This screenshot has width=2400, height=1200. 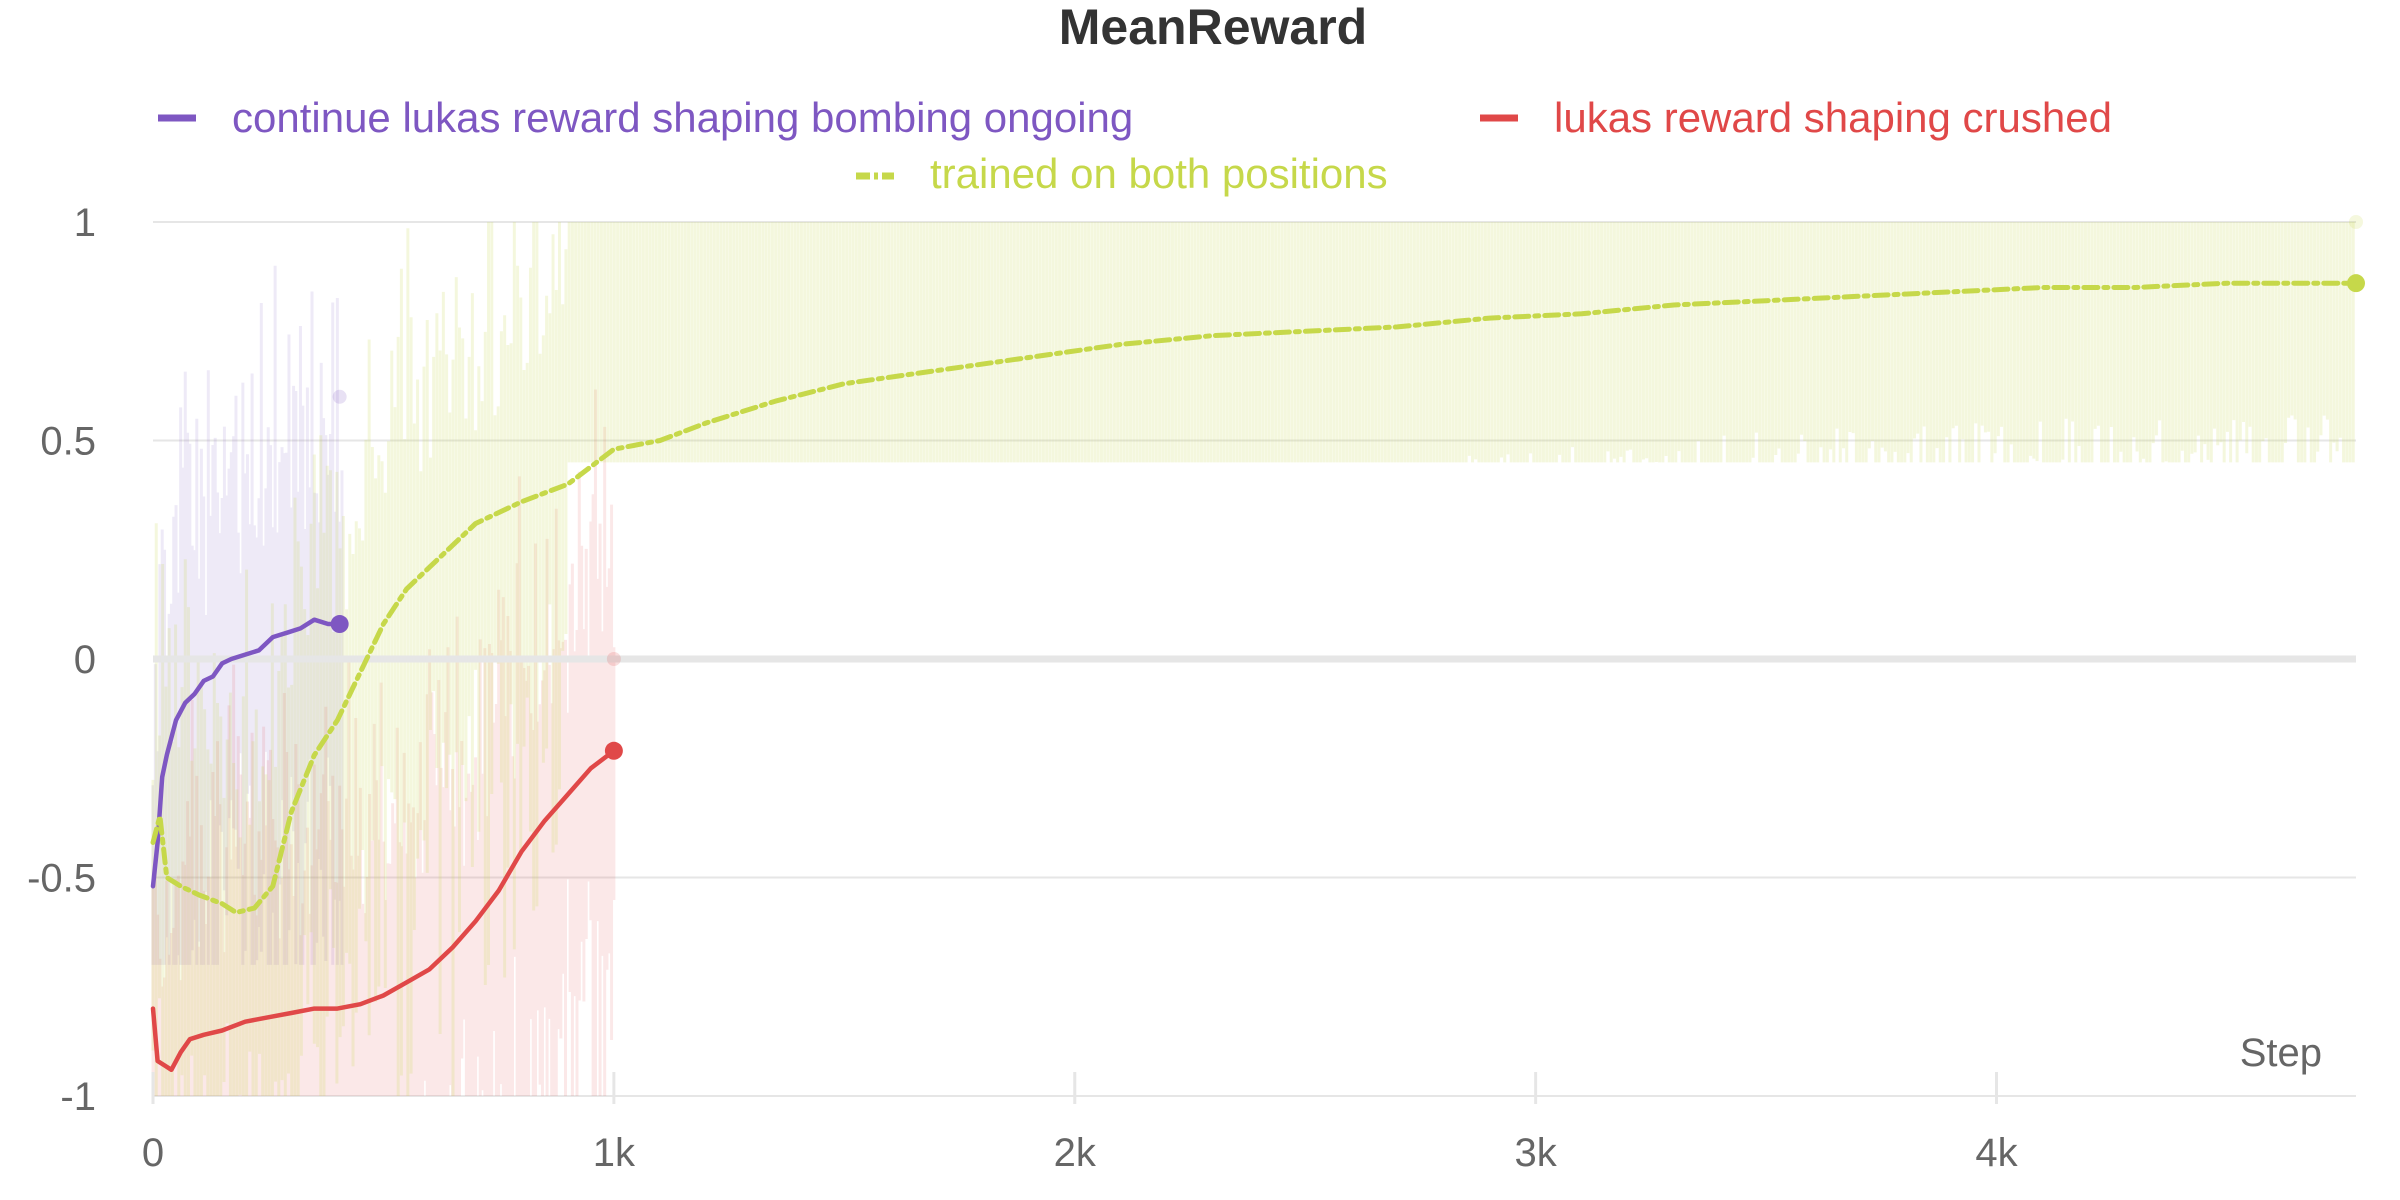 I want to click on y-tick-label: -1, so click(x=78, y=1097).